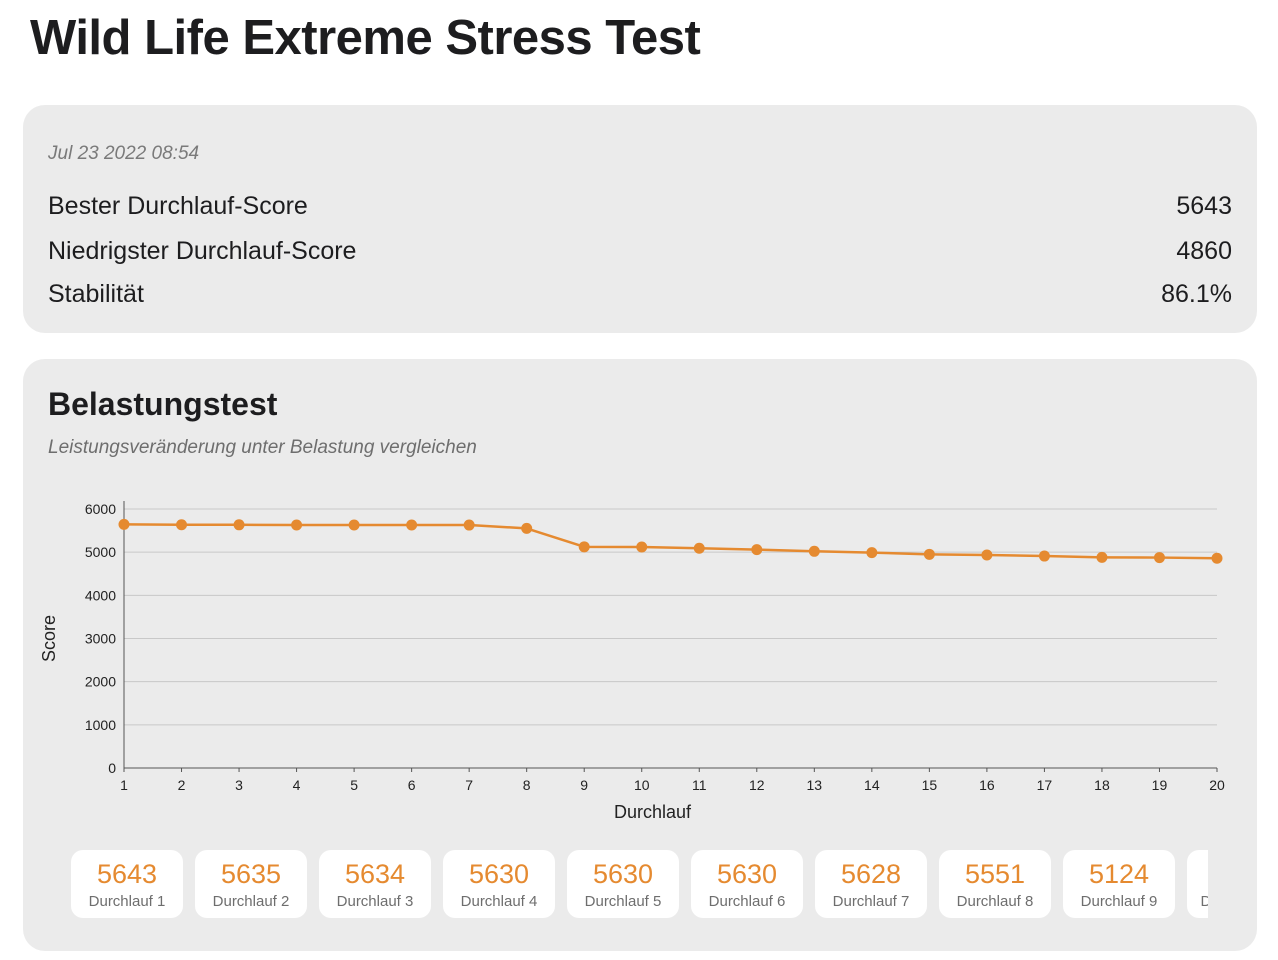 This screenshot has width=1278, height=960. I want to click on x-tick-label: 15, so click(930, 785).